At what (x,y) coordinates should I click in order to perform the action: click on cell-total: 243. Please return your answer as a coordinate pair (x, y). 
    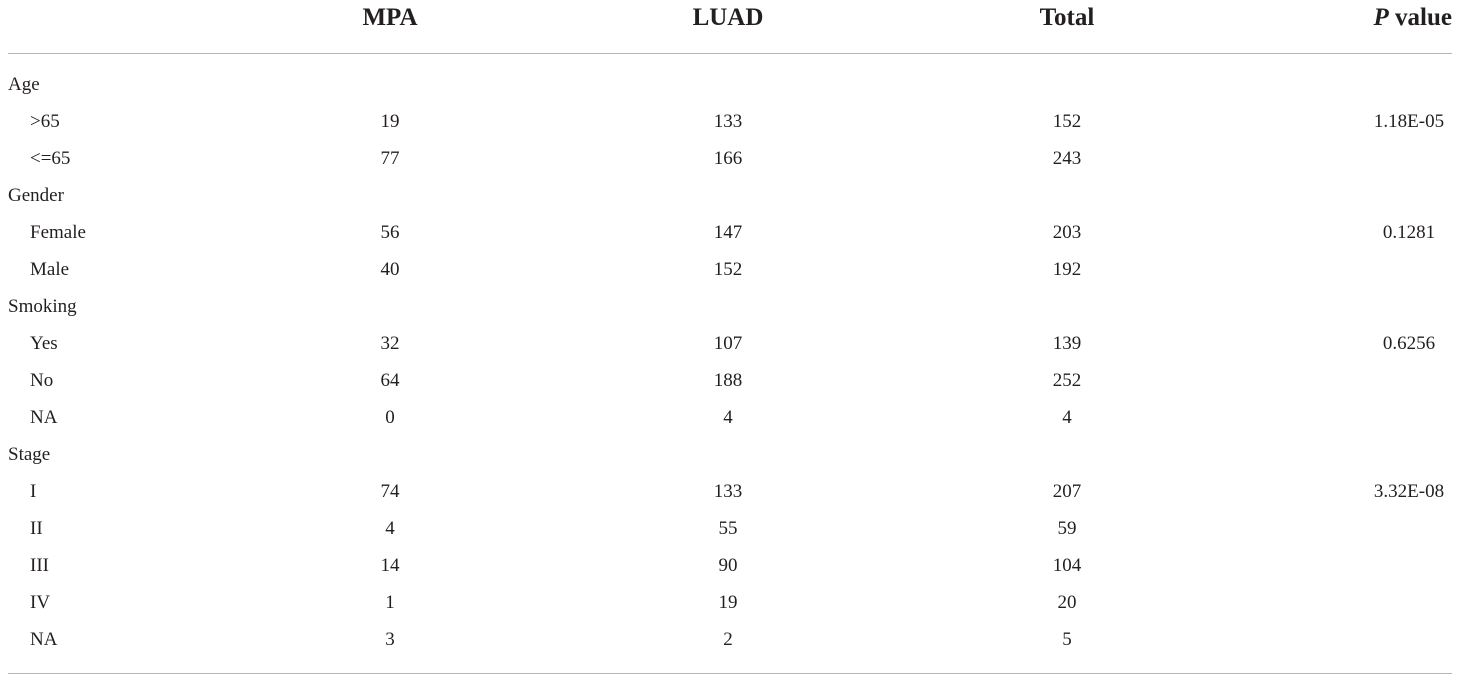
    Looking at the image, I should click on (1067, 158).